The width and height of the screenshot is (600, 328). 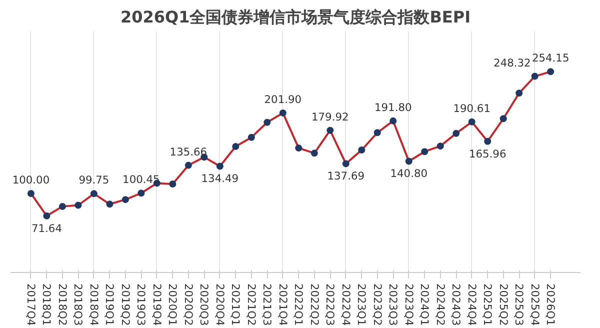 What do you see at coordinates (377, 305) in the screenshot?
I see `x-tick-label: 2023Q2` at bounding box center [377, 305].